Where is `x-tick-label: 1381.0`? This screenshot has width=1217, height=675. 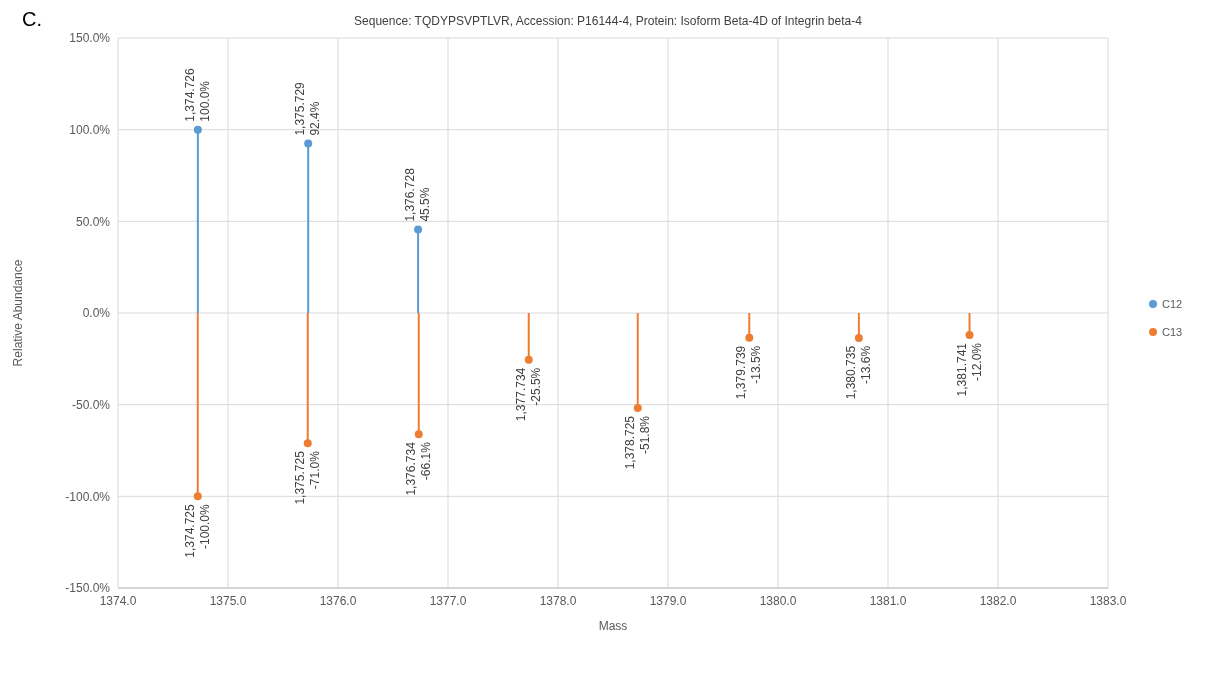 x-tick-label: 1381.0 is located at coordinates (888, 600).